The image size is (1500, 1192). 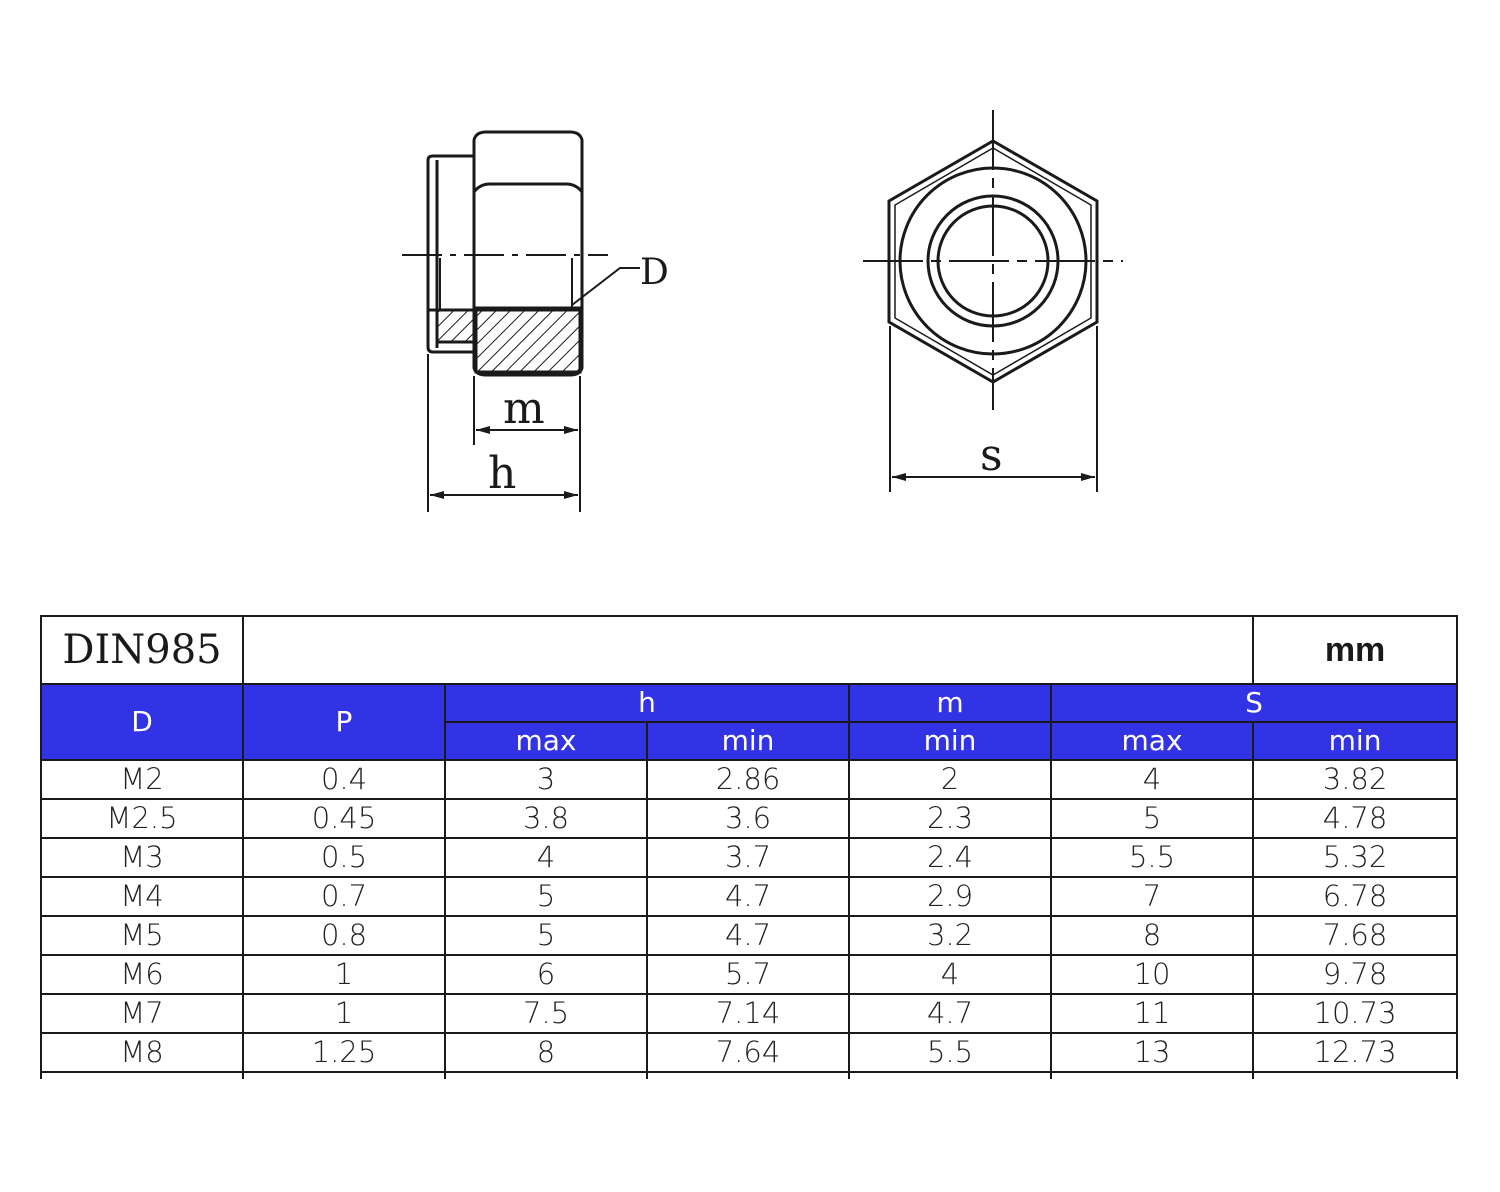 I want to click on label-d: D, so click(x=654, y=272).